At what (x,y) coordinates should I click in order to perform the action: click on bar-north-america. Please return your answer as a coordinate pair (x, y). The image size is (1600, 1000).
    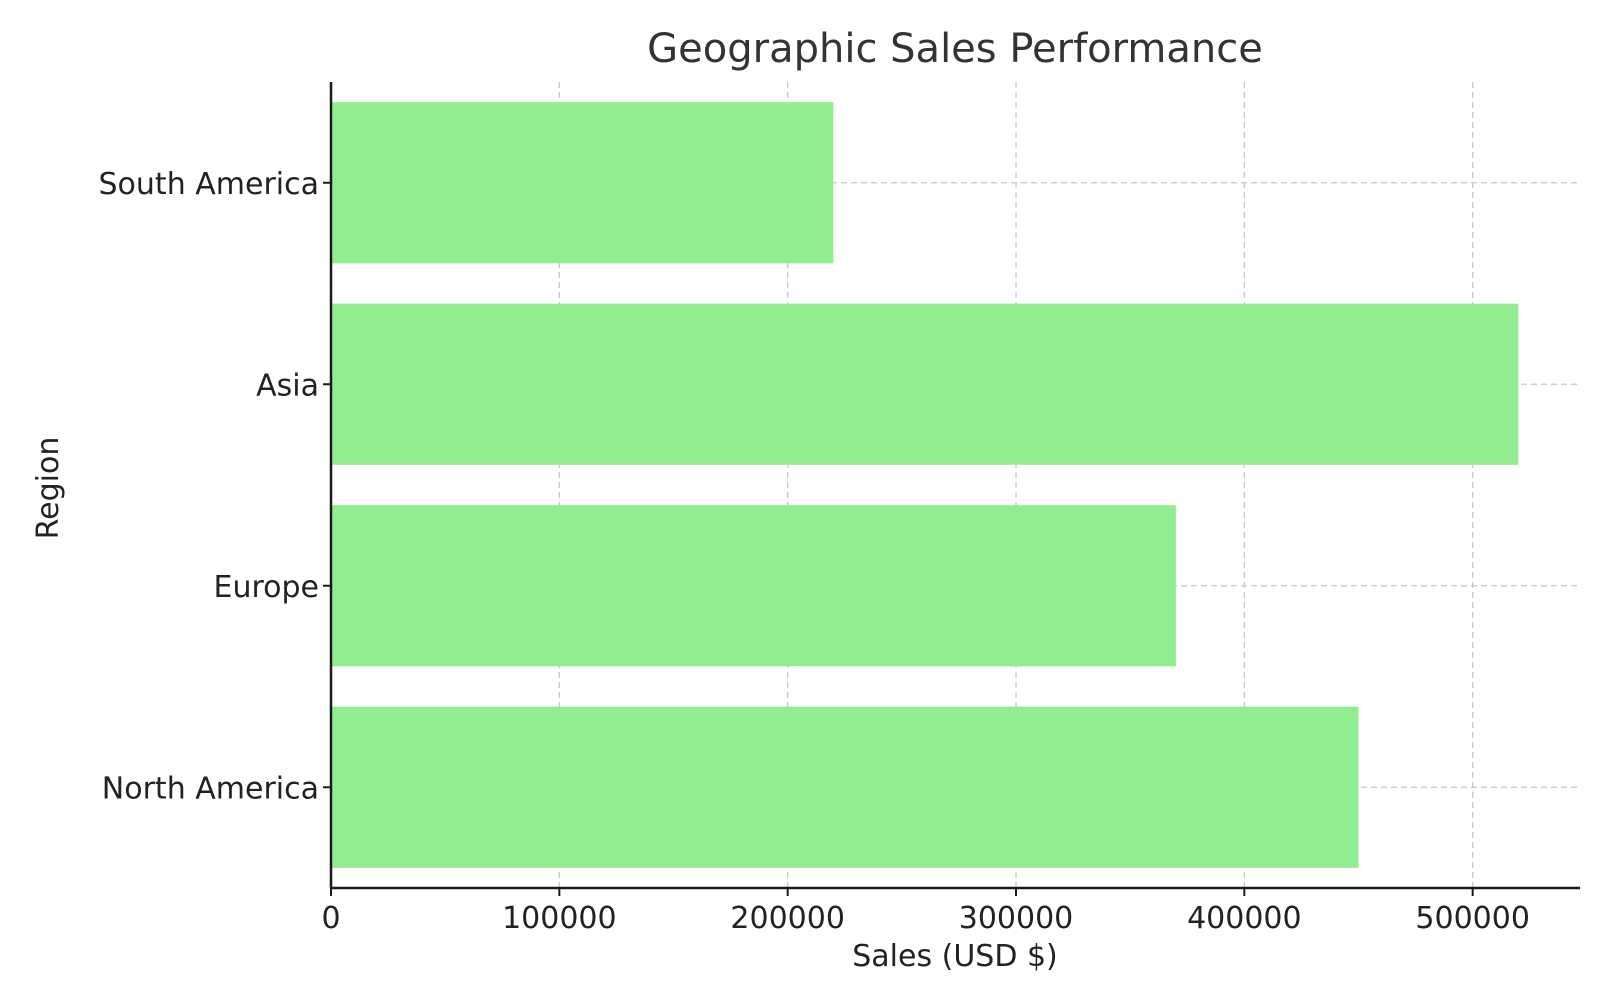
    Looking at the image, I should click on (845, 787).